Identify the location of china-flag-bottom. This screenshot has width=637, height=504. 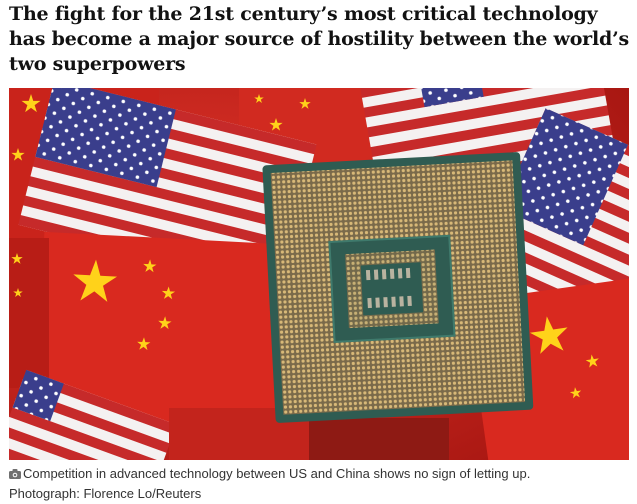
(309, 434).